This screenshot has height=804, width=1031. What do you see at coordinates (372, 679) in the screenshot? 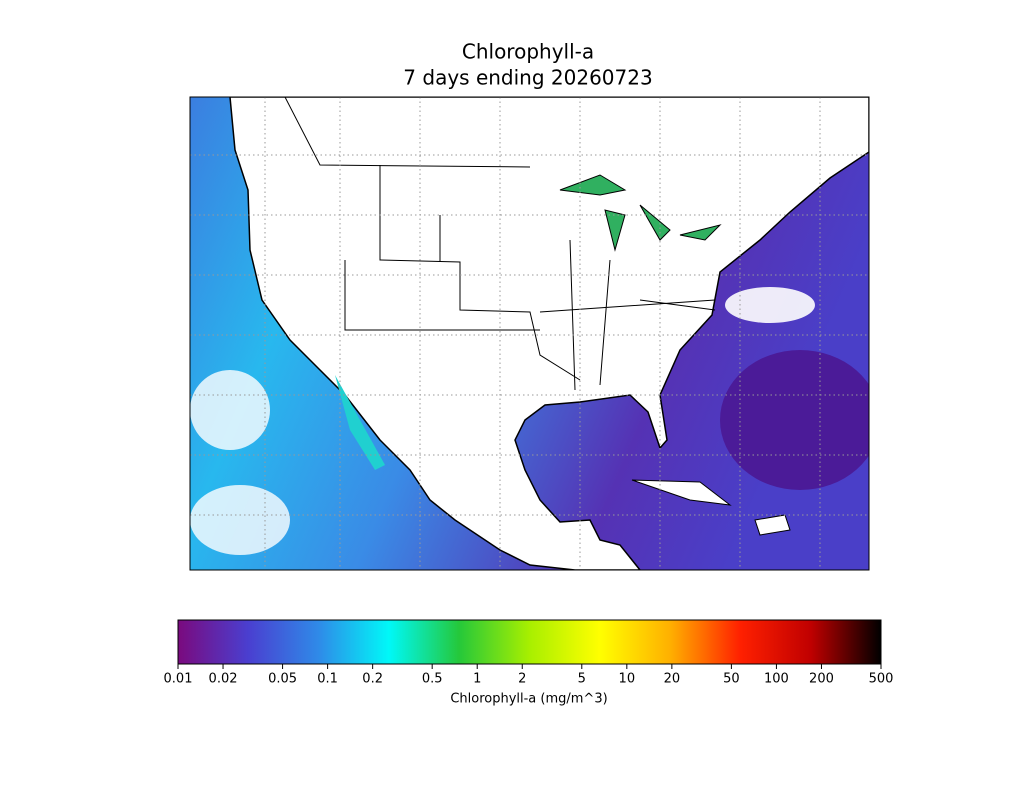
I see `colorbar-tick-label: 0.2` at bounding box center [372, 679].